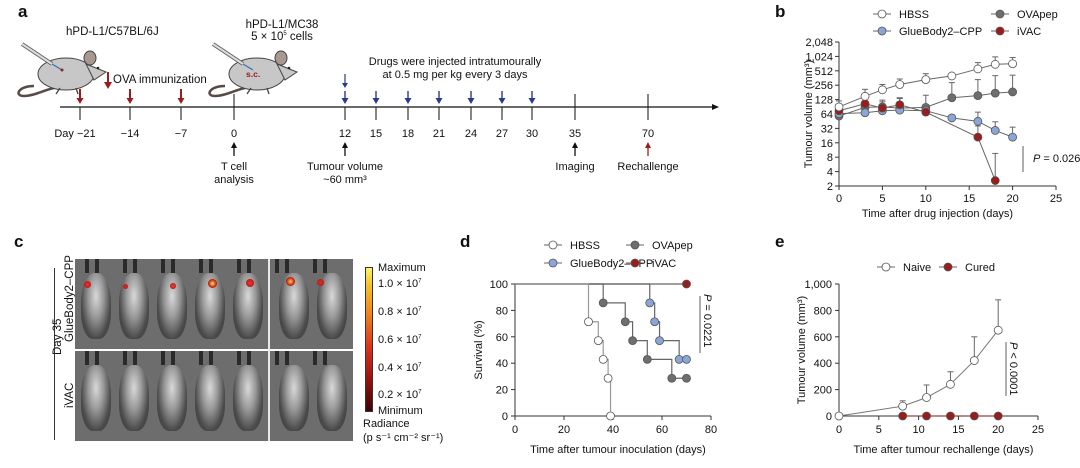 The image size is (1080, 468). What do you see at coordinates (830, 187) in the screenshot?
I see `y-tick-label: 2` at bounding box center [830, 187].